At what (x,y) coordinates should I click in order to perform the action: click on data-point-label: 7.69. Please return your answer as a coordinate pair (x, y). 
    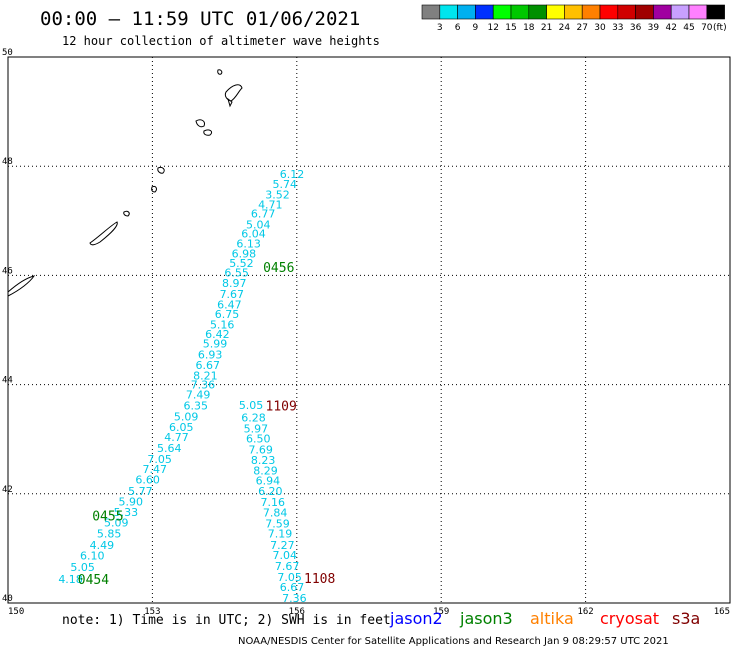
    Looking at the image, I should click on (260, 450).